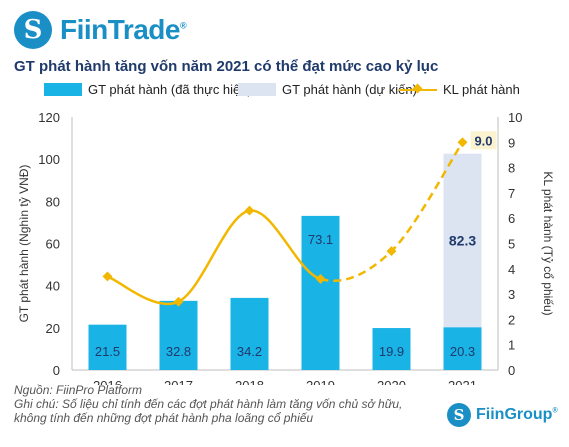 The image size is (569, 447). Describe the element at coordinates (418, 89) in the screenshot. I see `legend-swatch-volume` at that location.